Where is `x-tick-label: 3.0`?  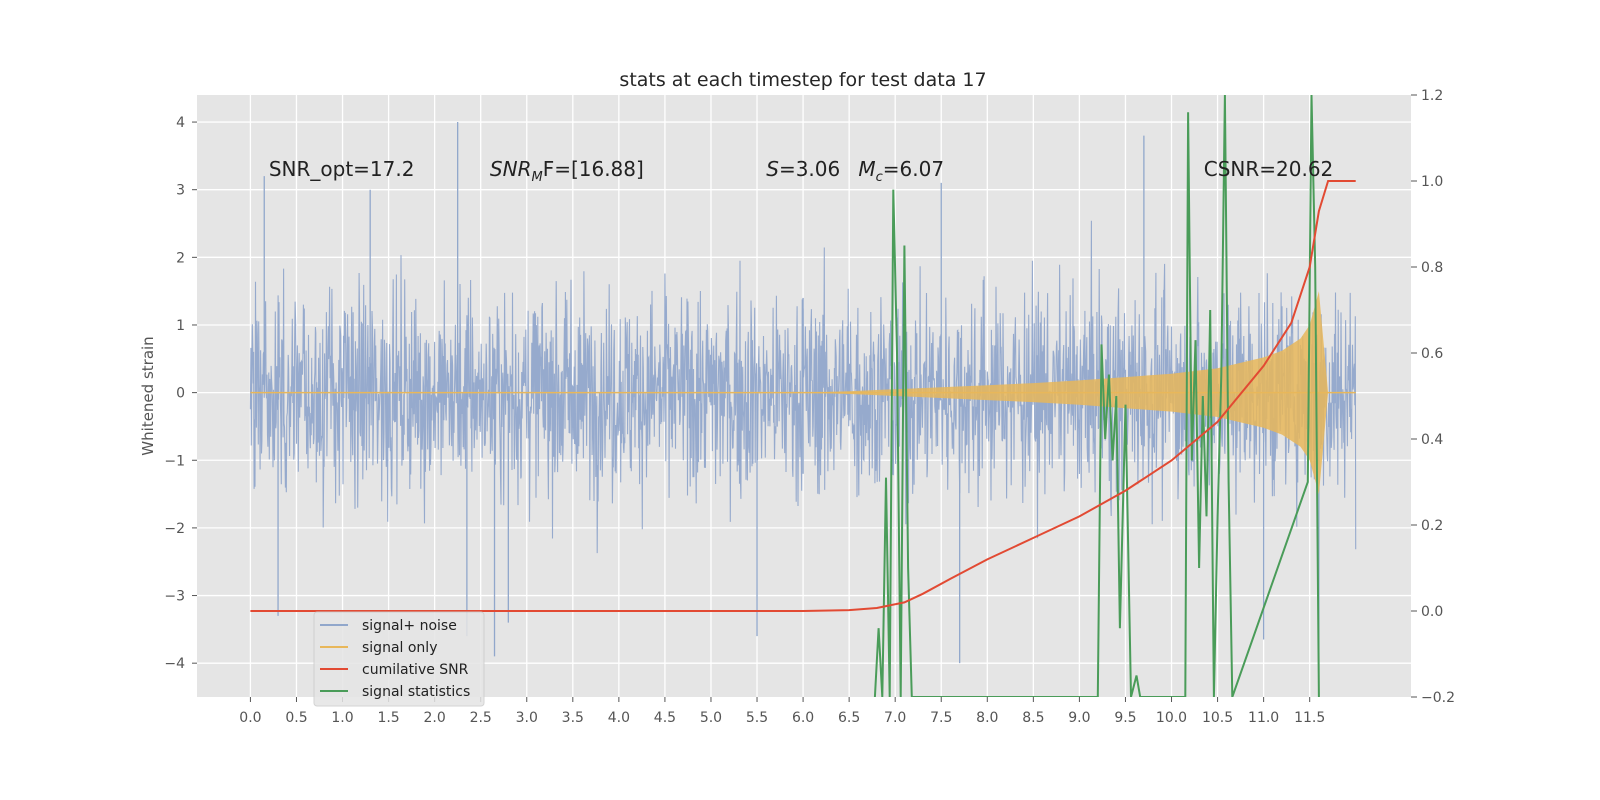
x-tick-label: 3.0 is located at coordinates (527, 718).